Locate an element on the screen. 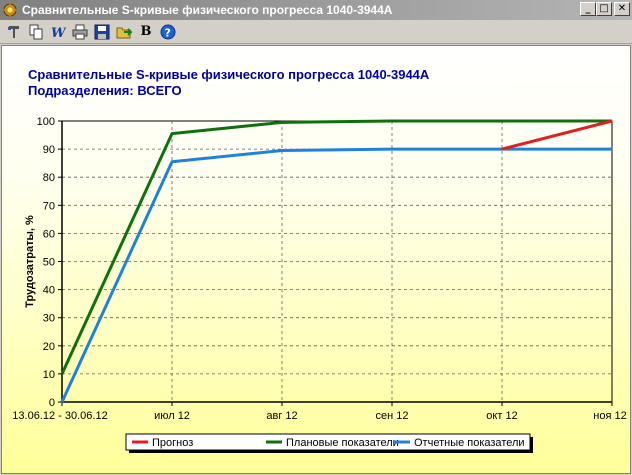  export-button is located at coordinates (124, 32).